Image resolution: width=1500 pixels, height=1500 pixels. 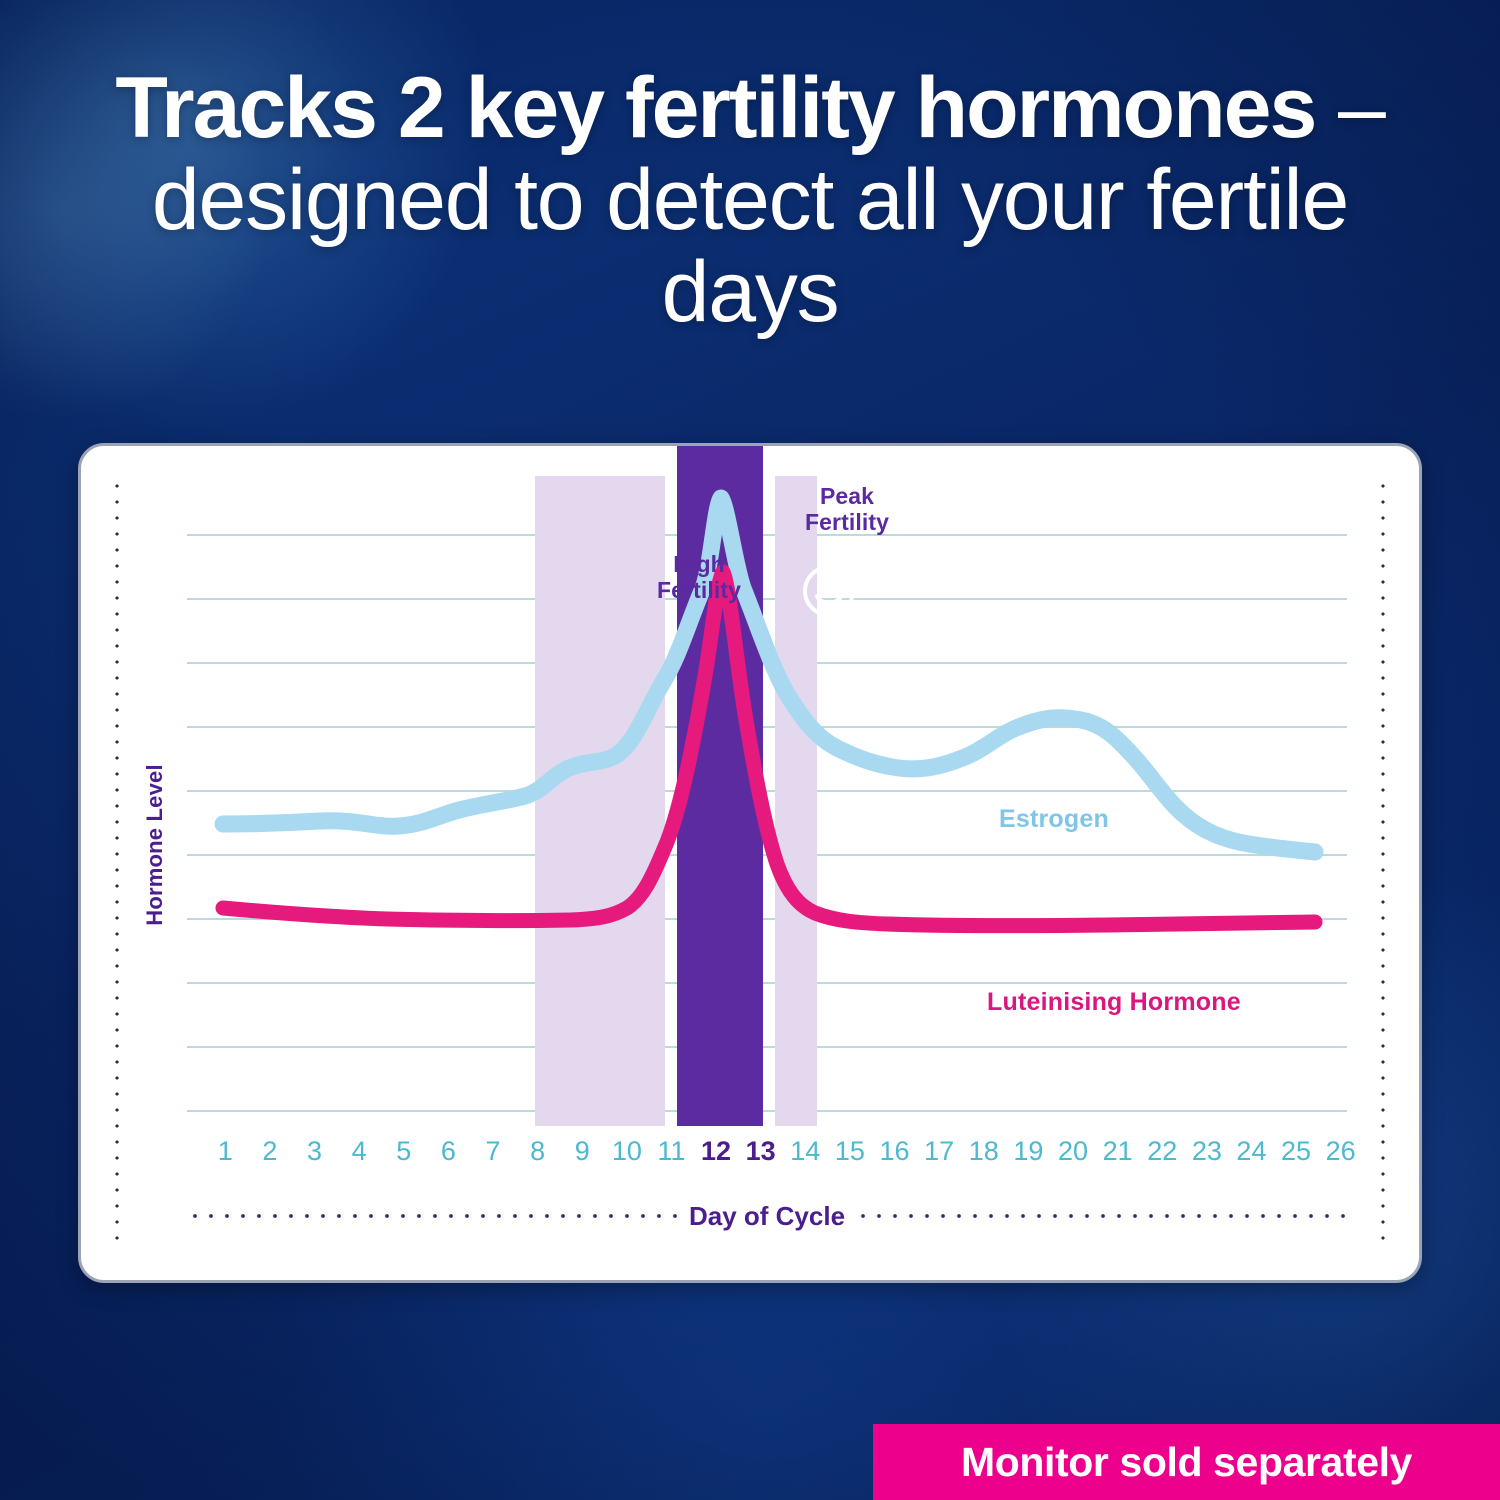 I want to click on x-axis-tick-25: 25, so click(x=1296, y=1151).